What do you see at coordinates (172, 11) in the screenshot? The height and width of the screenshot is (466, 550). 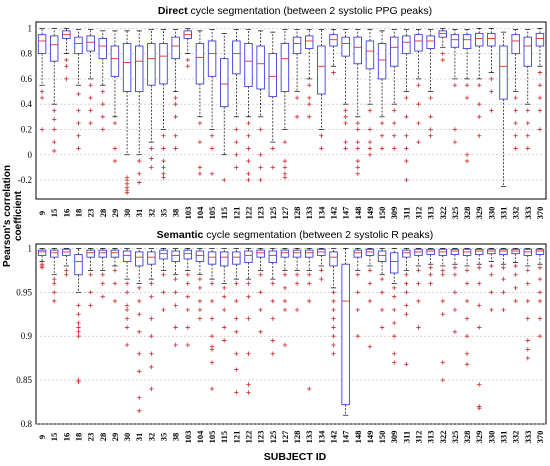 I see `top-title-bold: Direct` at bounding box center [172, 11].